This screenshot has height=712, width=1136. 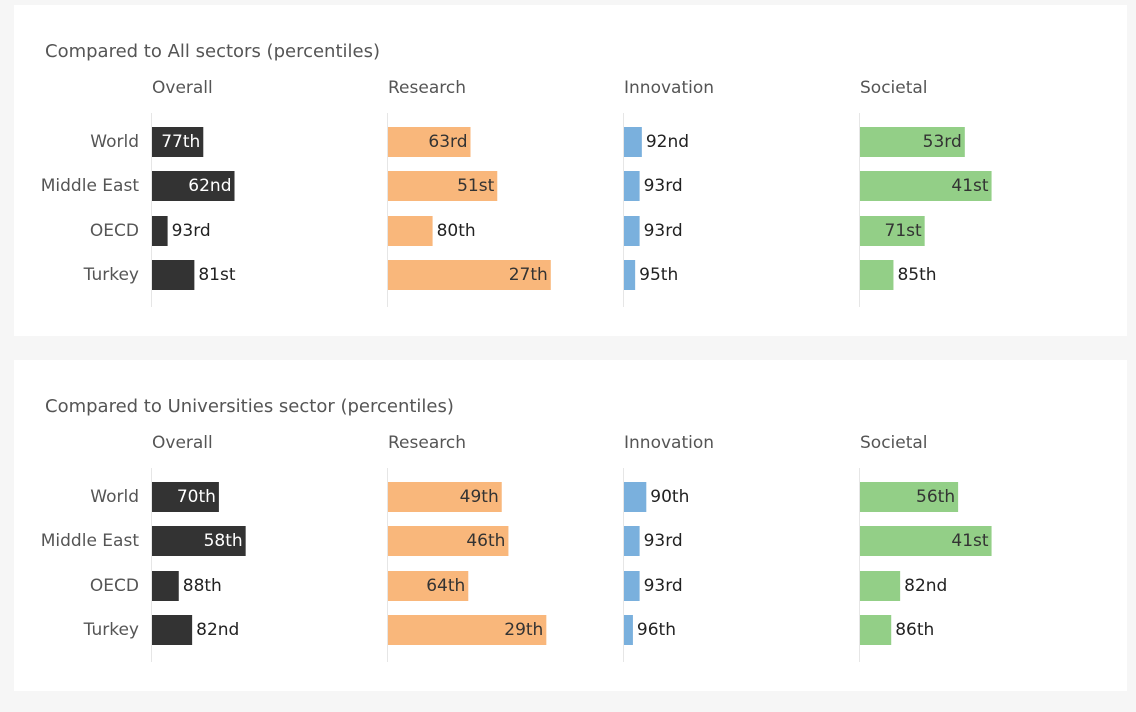 I want to click on value-label-research-oecd: 64th, so click(x=445, y=586).